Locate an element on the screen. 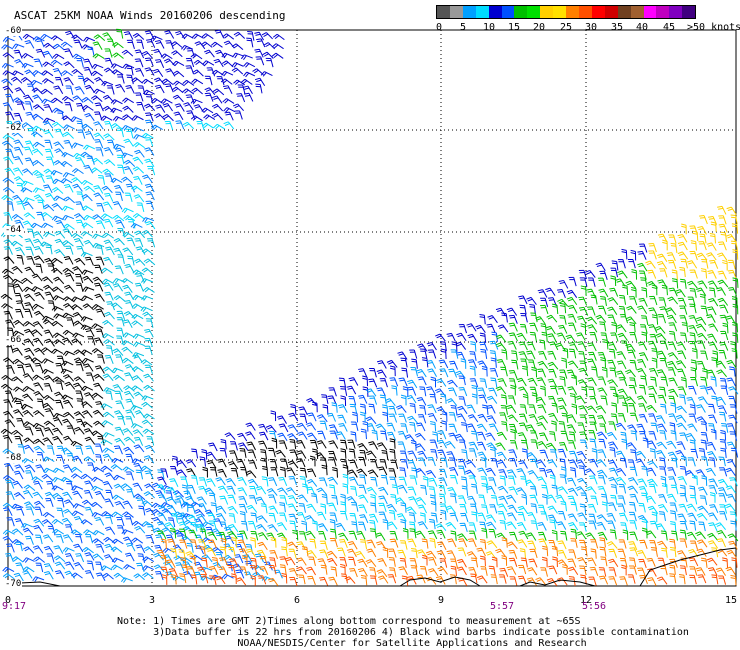 The width and height of the screenshot is (740, 650). colorbar-label-5: 5 is located at coordinates (463, 27).